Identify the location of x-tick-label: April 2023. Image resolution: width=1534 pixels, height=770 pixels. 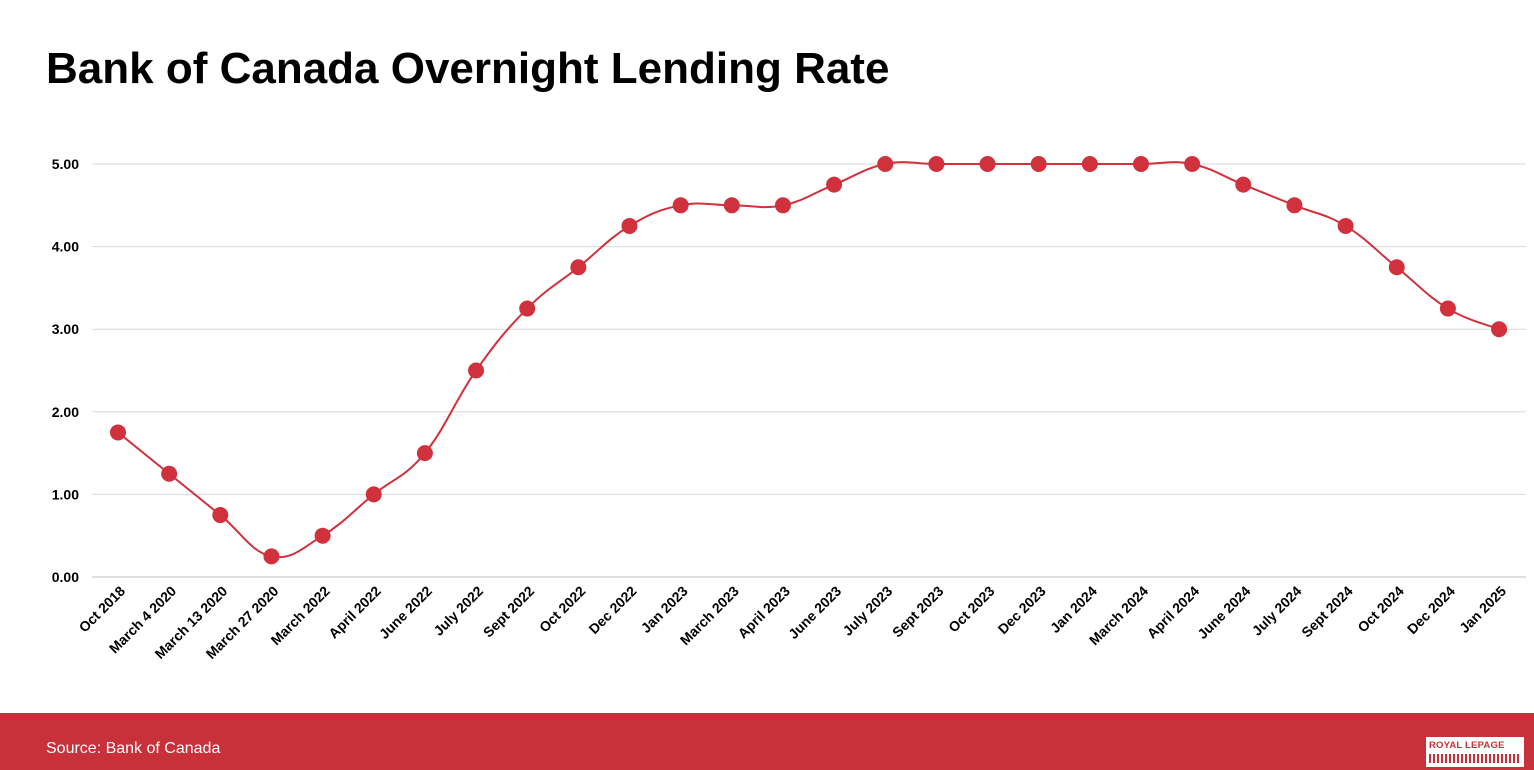
(763, 612).